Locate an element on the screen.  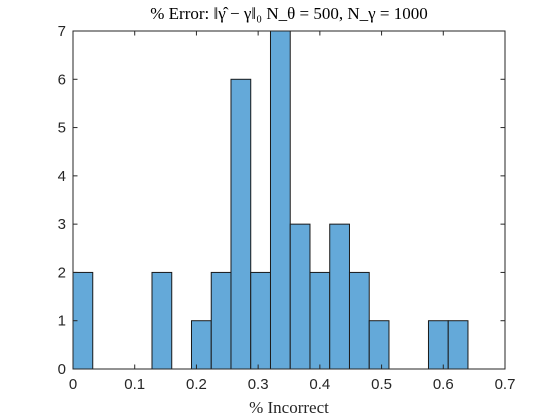
x-axis-label: % Incorrect is located at coordinates (289, 407).